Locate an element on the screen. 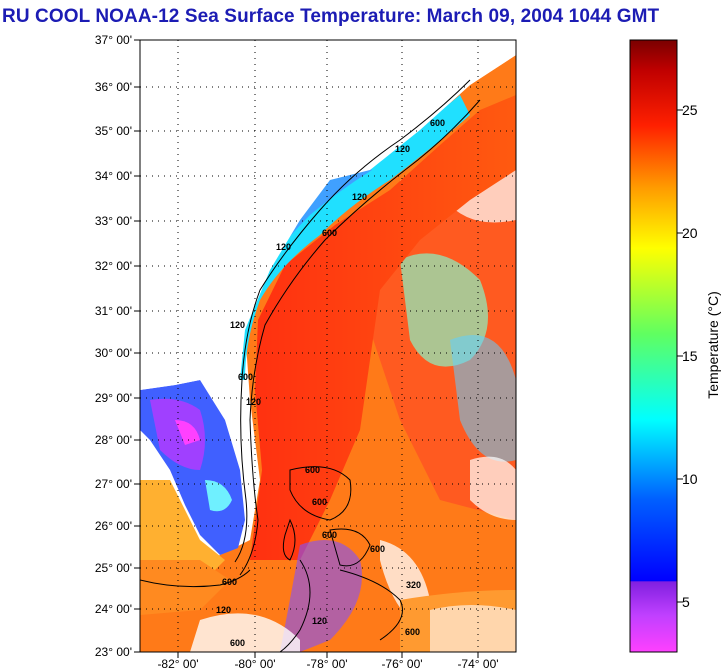 The image size is (728, 672). lat-tick: 33° 00' is located at coordinates (113, 221).